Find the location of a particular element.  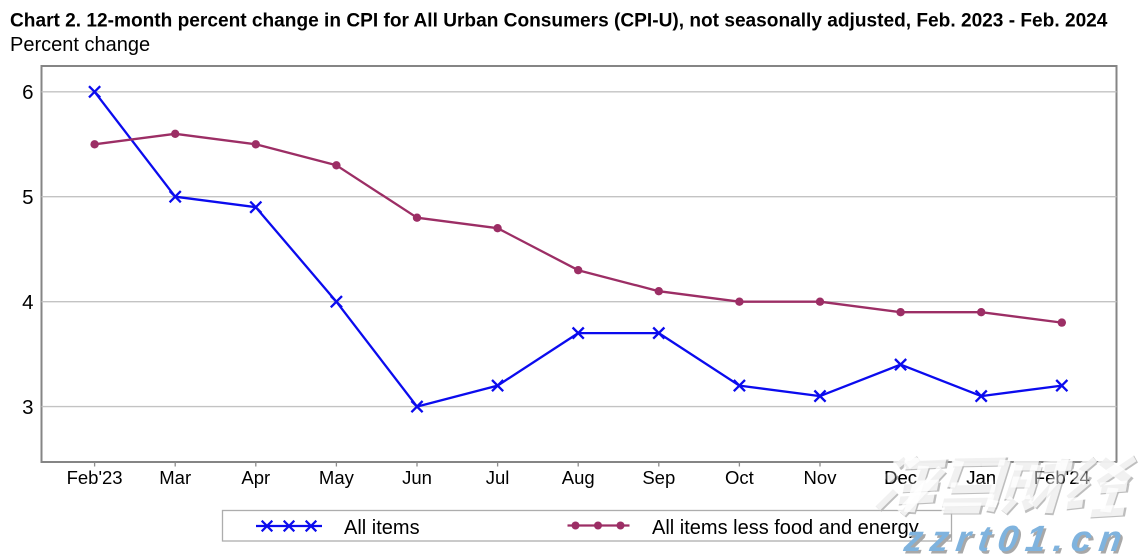

svg-text: 3 is located at coordinates (27, 407).